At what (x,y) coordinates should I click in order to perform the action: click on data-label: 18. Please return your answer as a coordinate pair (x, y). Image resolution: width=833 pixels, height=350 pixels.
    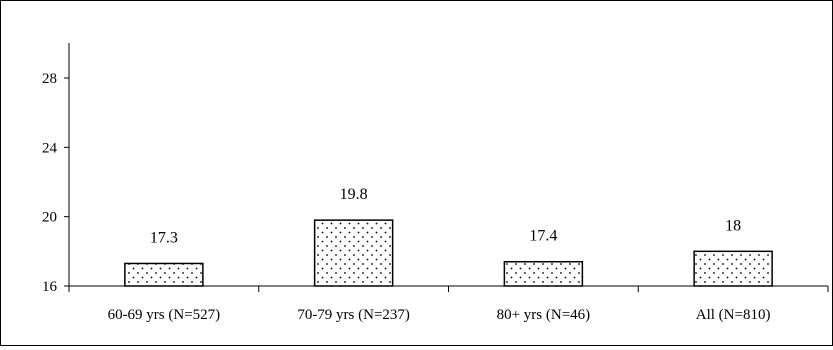
    Looking at the image, I should click on (733, 225).